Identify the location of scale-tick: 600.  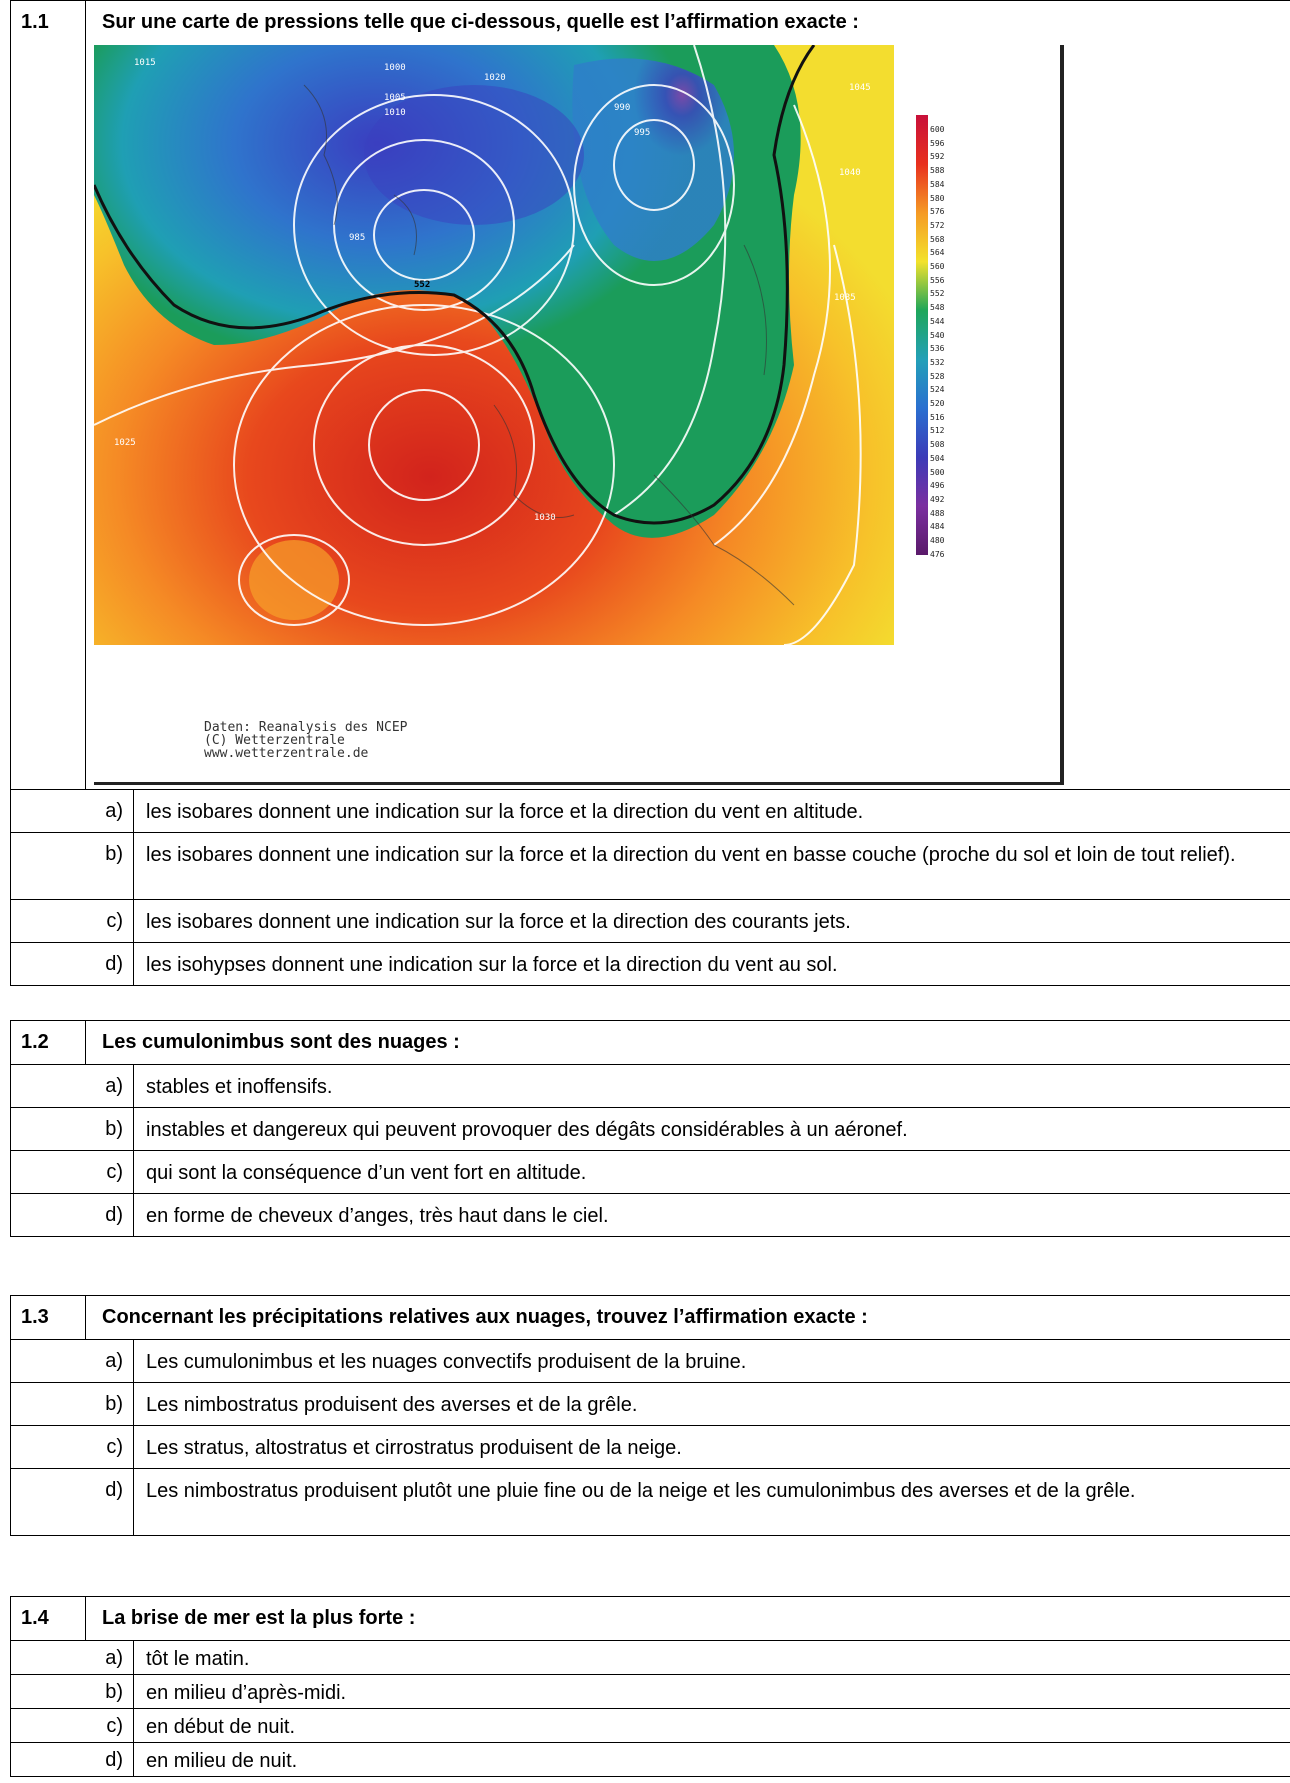
(937, 129).